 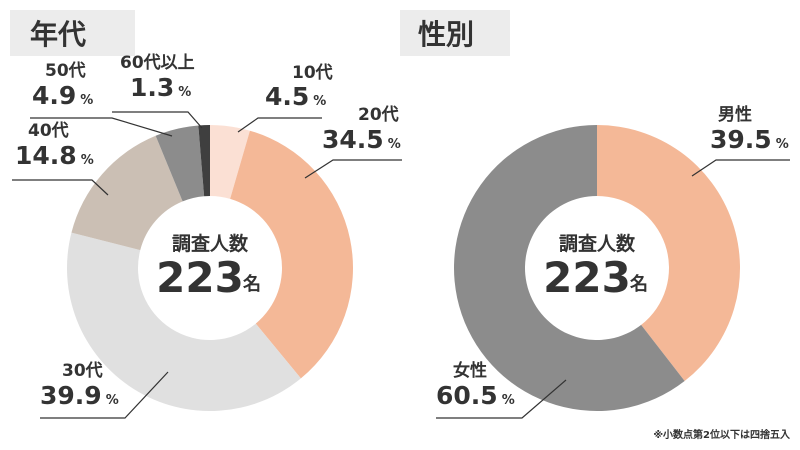 I want to click on value-number: 1.3, so click(x=152, y=87).